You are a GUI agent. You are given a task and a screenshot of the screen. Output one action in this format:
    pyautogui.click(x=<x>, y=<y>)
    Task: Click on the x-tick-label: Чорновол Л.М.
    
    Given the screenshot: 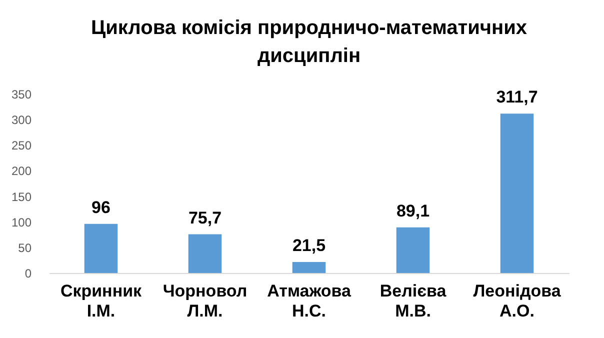 What is the action you would take?
    pyautogui.click(x=205, y=301)
    